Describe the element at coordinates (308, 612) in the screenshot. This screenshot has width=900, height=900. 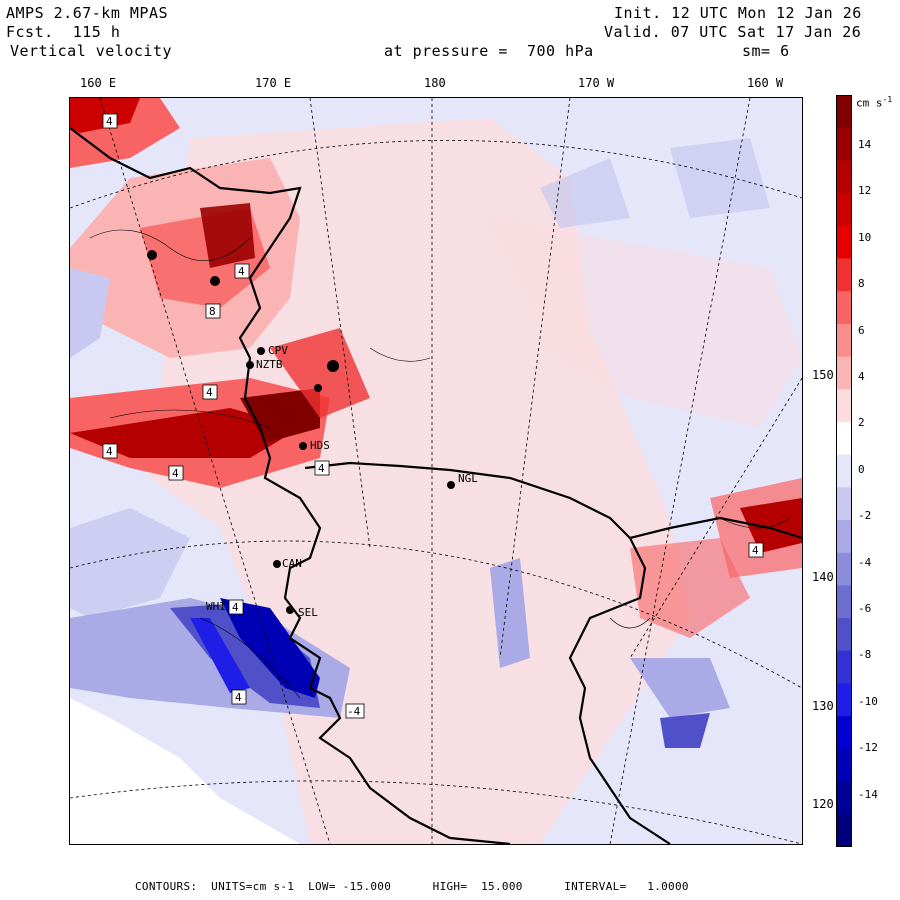
I see `station-label-sel: SEL` at that location.